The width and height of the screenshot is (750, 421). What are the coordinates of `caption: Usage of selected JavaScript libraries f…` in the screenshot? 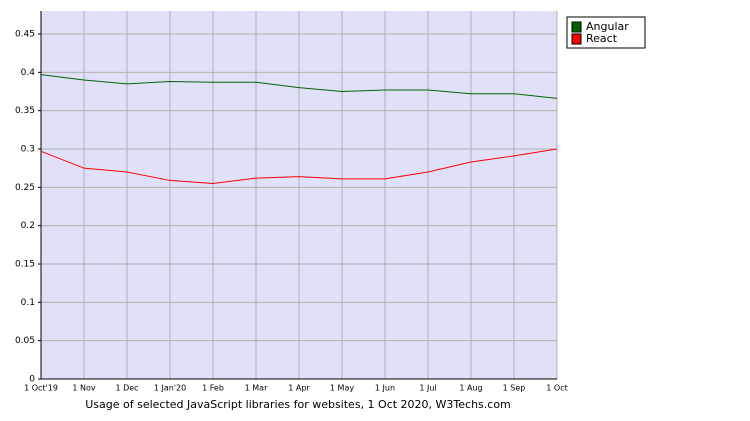 It's located at (298, 404).